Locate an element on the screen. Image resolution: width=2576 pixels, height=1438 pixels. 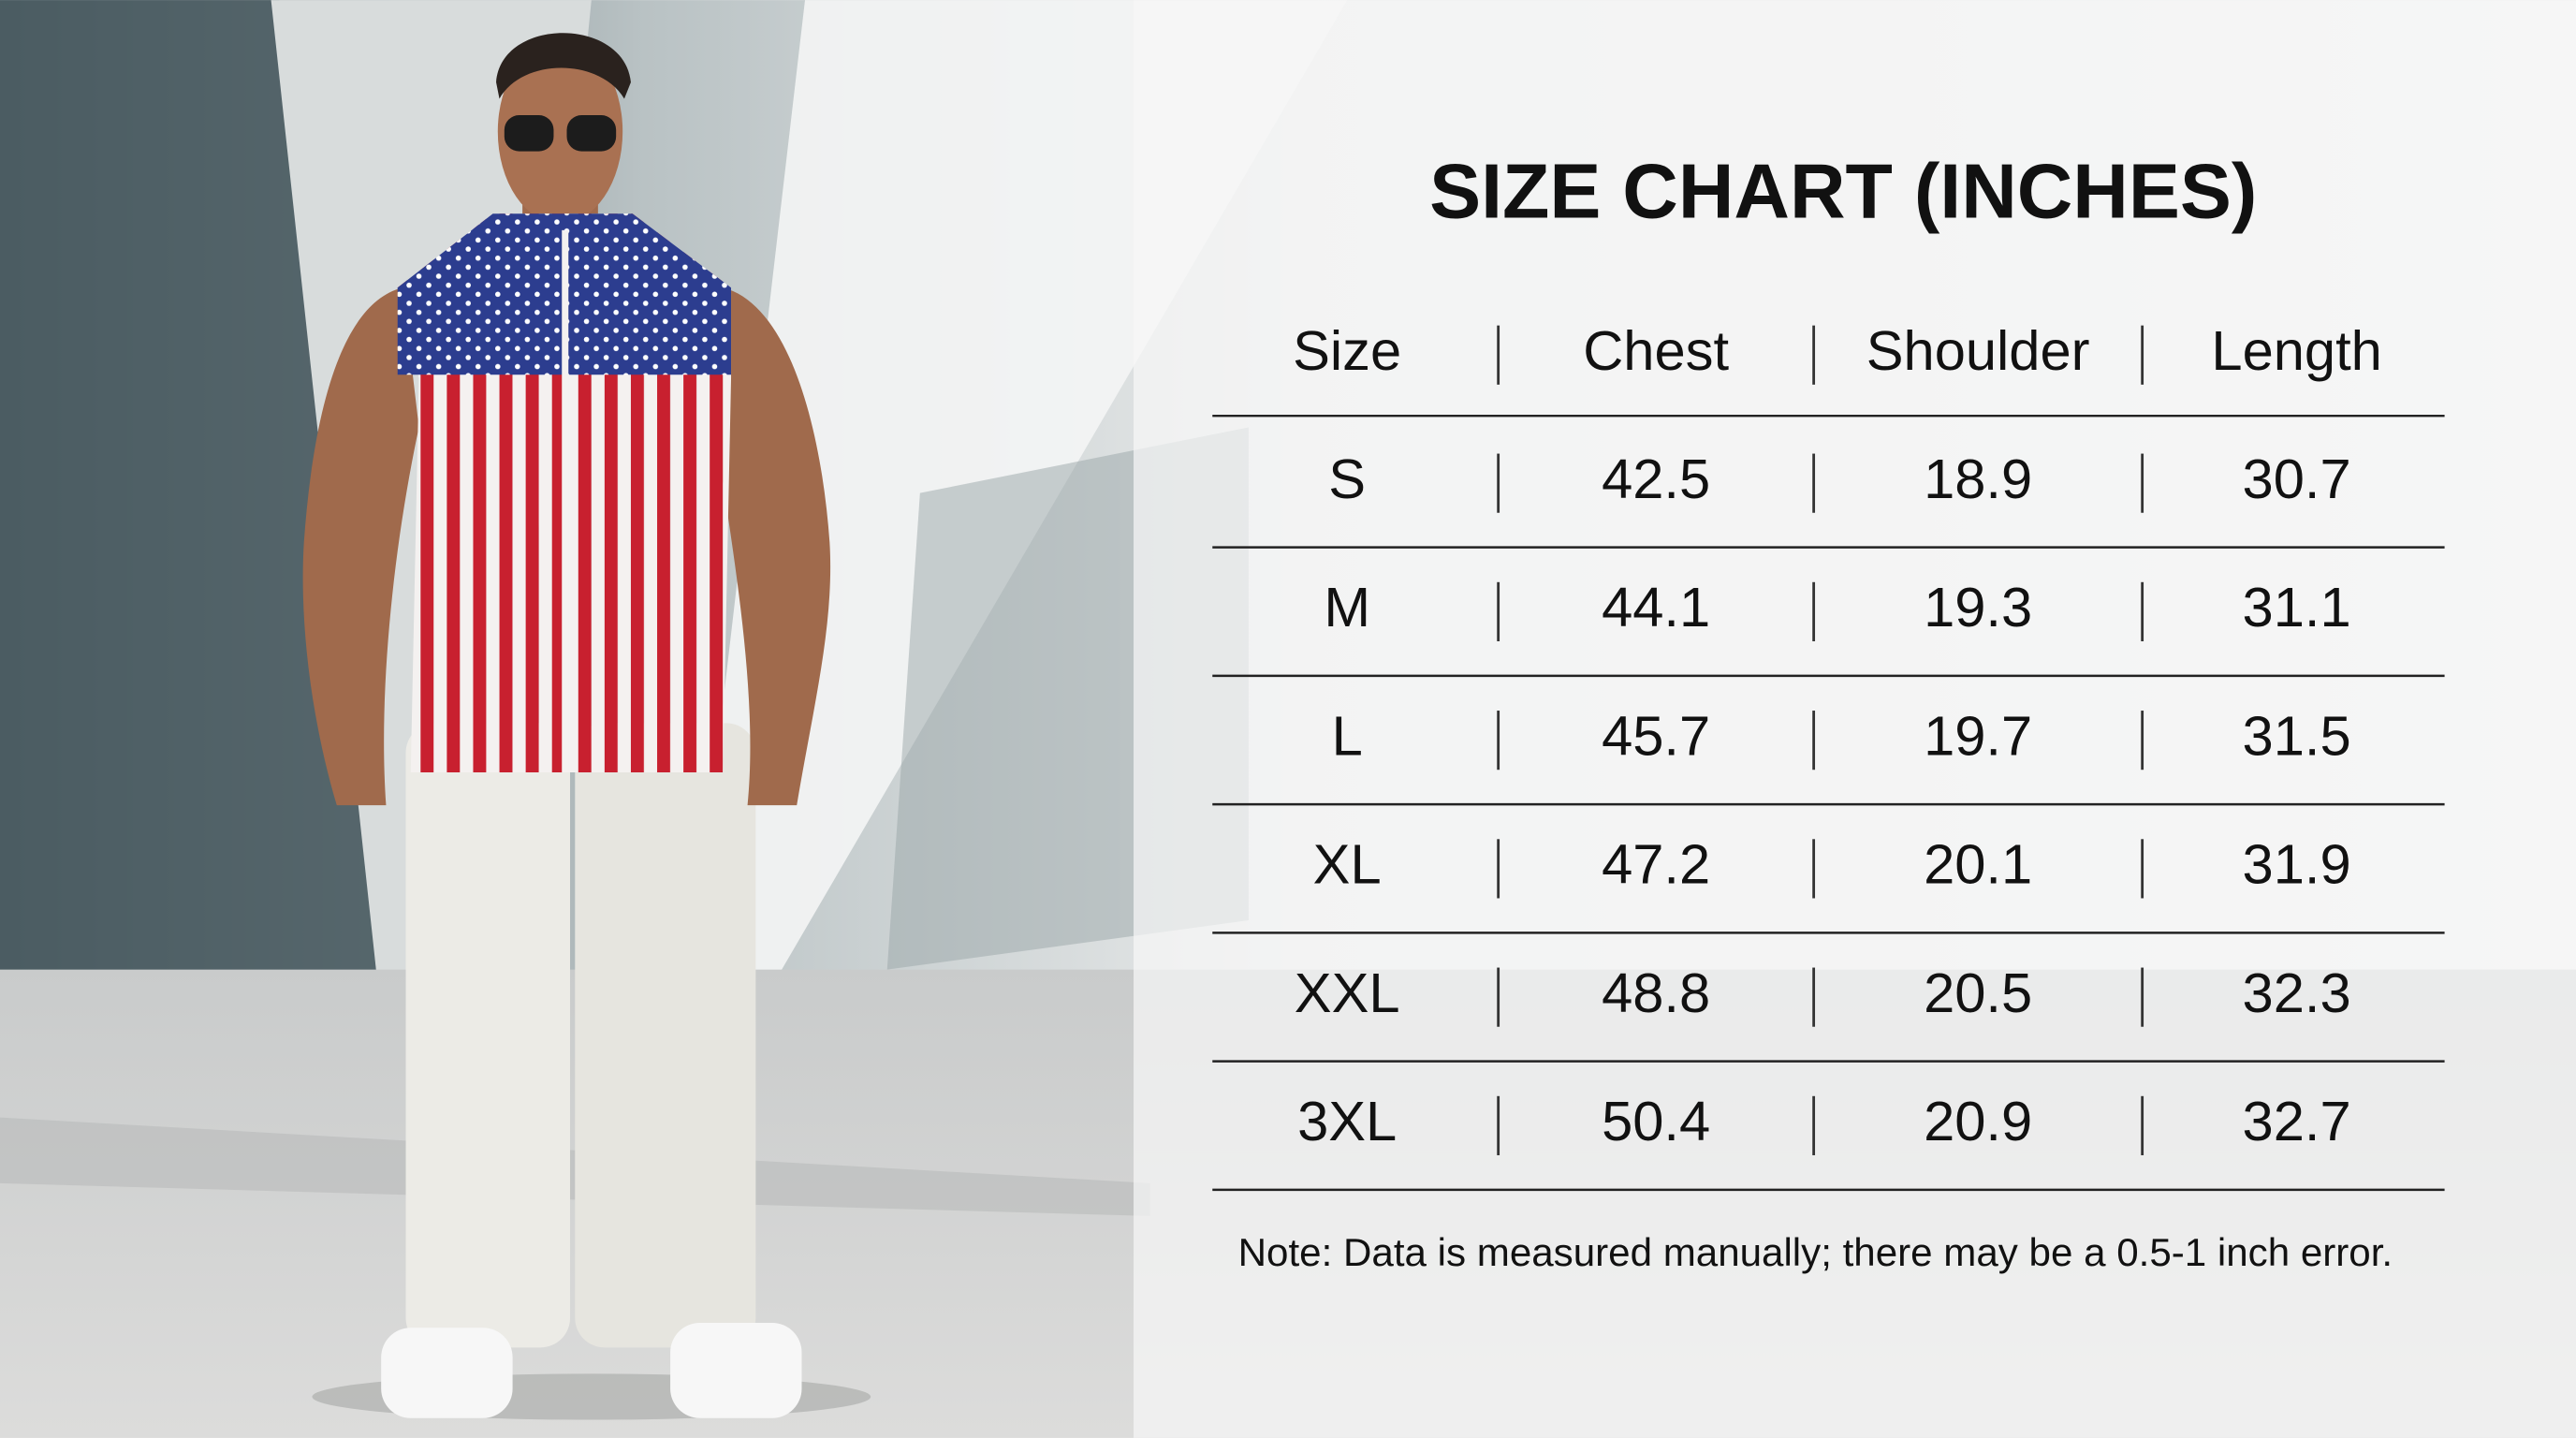
measurement-cell: 50.4 is located at coordinates (1656, 1121).